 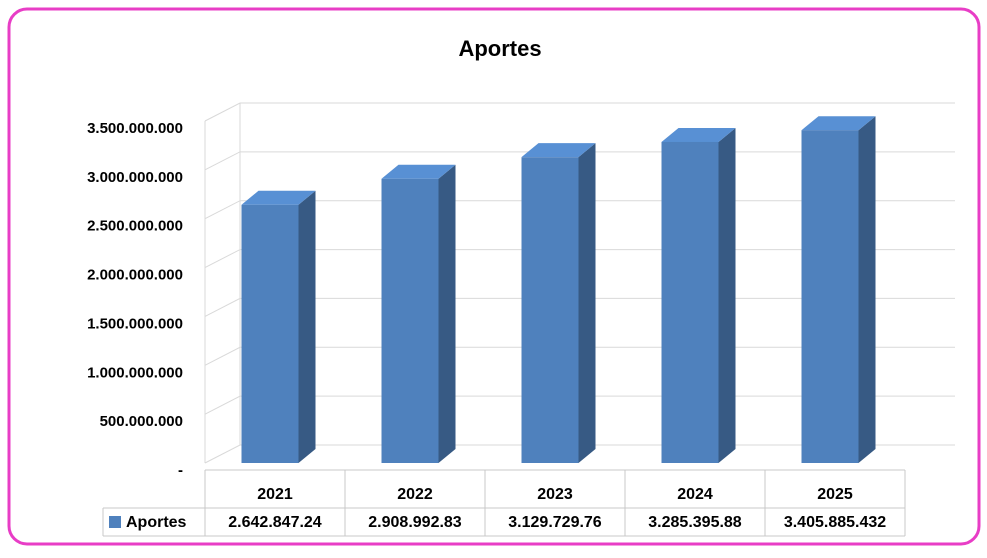 I want to click on x-tick-label: 2025, so click(x=835, y=494).